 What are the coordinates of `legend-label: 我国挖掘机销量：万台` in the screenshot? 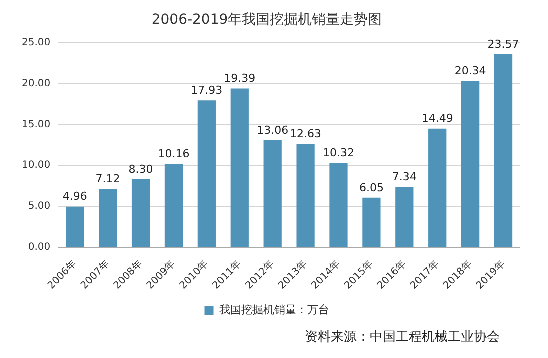 It's located at (274, 309).